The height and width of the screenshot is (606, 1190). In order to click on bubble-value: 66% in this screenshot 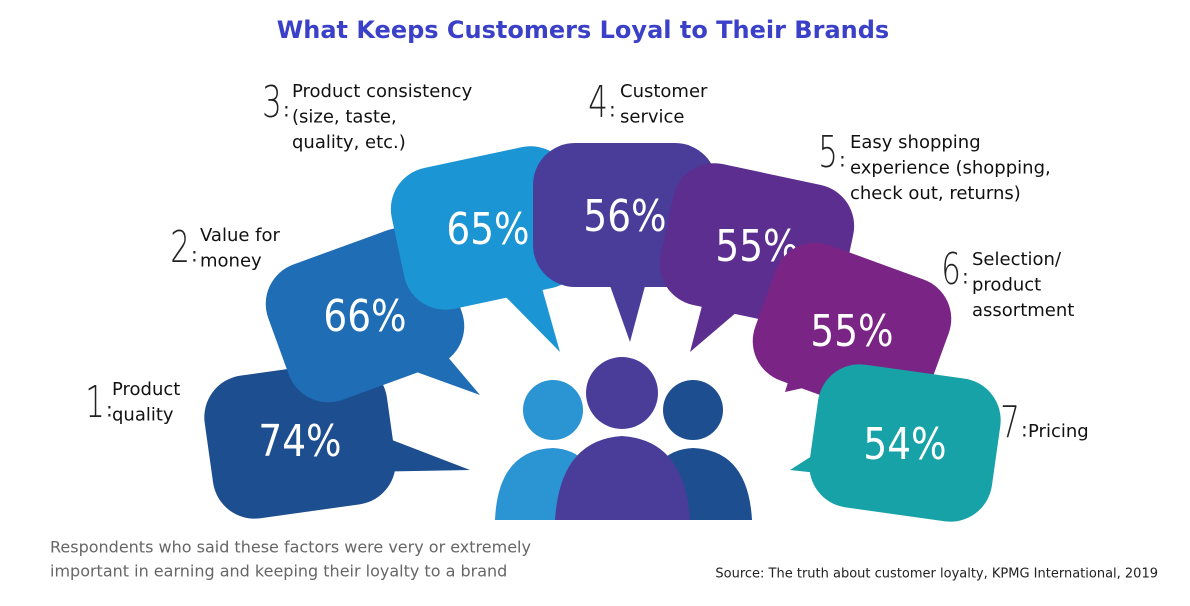, I will do `click(364, 316)`.